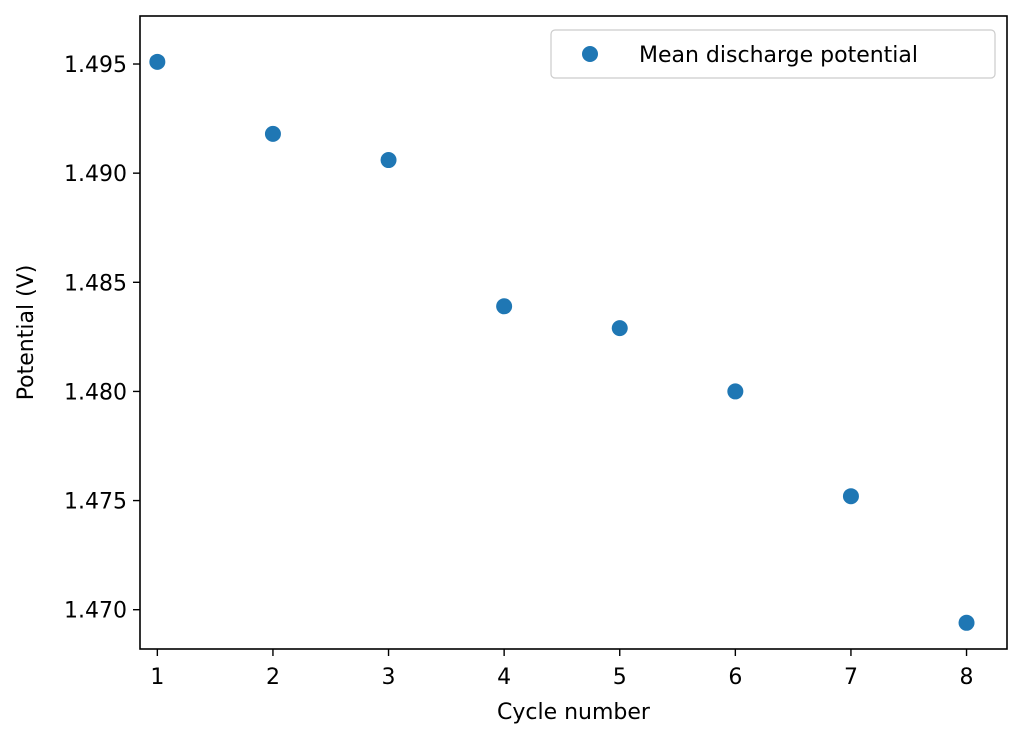 The height and width of the screenshot is (739, 1024). What do you see at coordinates (95, 611) in the screenshot?
I see `y-tick-label: 1.470` at bounding box center [95, 611].